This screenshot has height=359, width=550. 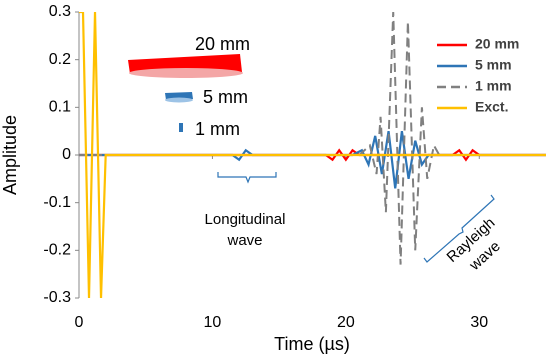 I want to click on x-tick-label: 0, so click(x=79, y=322).